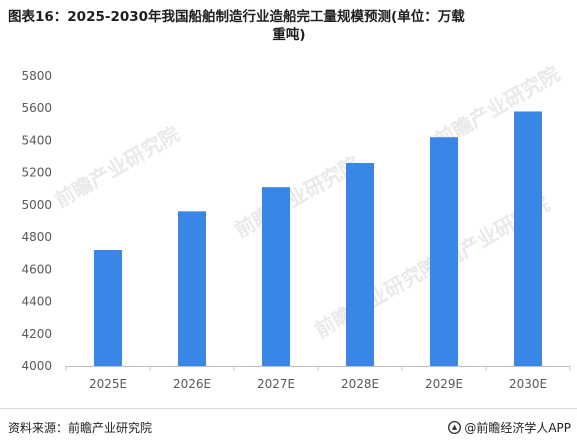 The width and height of the screenshot is (577, 448). I want to click on footer-divider, so click(288, 408).